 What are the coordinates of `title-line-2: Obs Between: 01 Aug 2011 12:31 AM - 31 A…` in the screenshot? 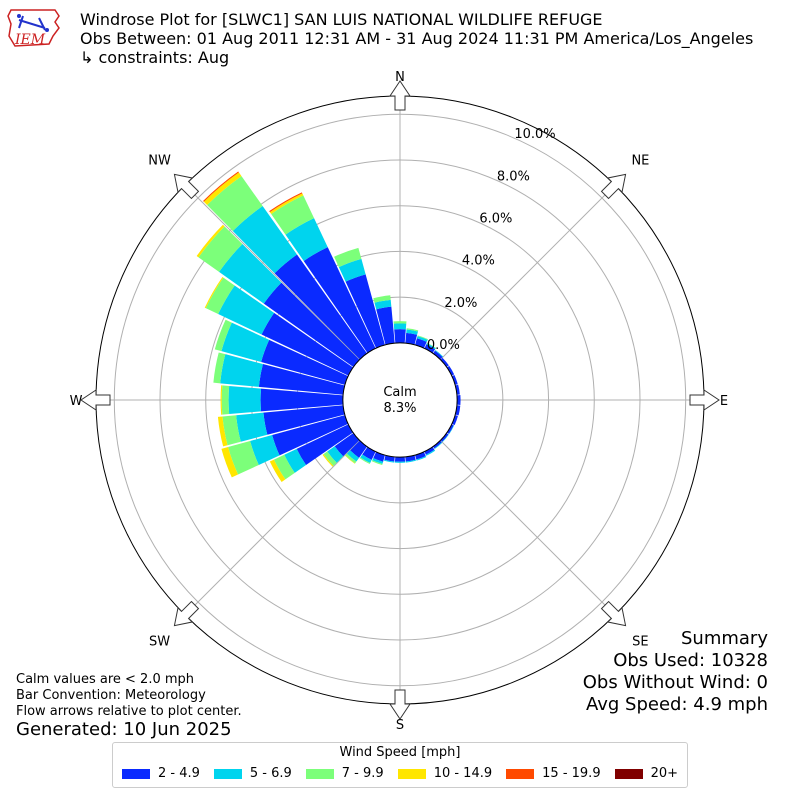 It's located at (417, 38).